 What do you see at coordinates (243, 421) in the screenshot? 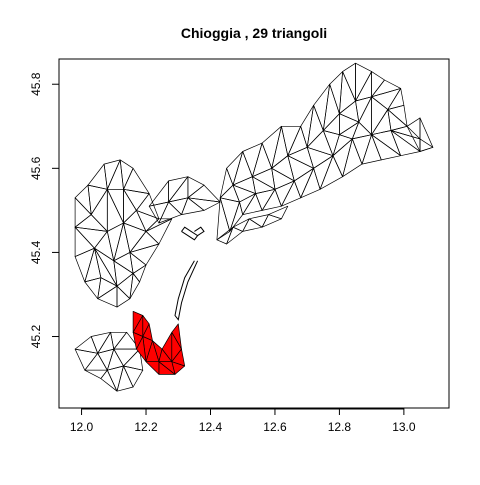
I see `x-axis: 12.0 12.2 12.4 12.6 12.8 13.0` at bounding box center [243, 421].